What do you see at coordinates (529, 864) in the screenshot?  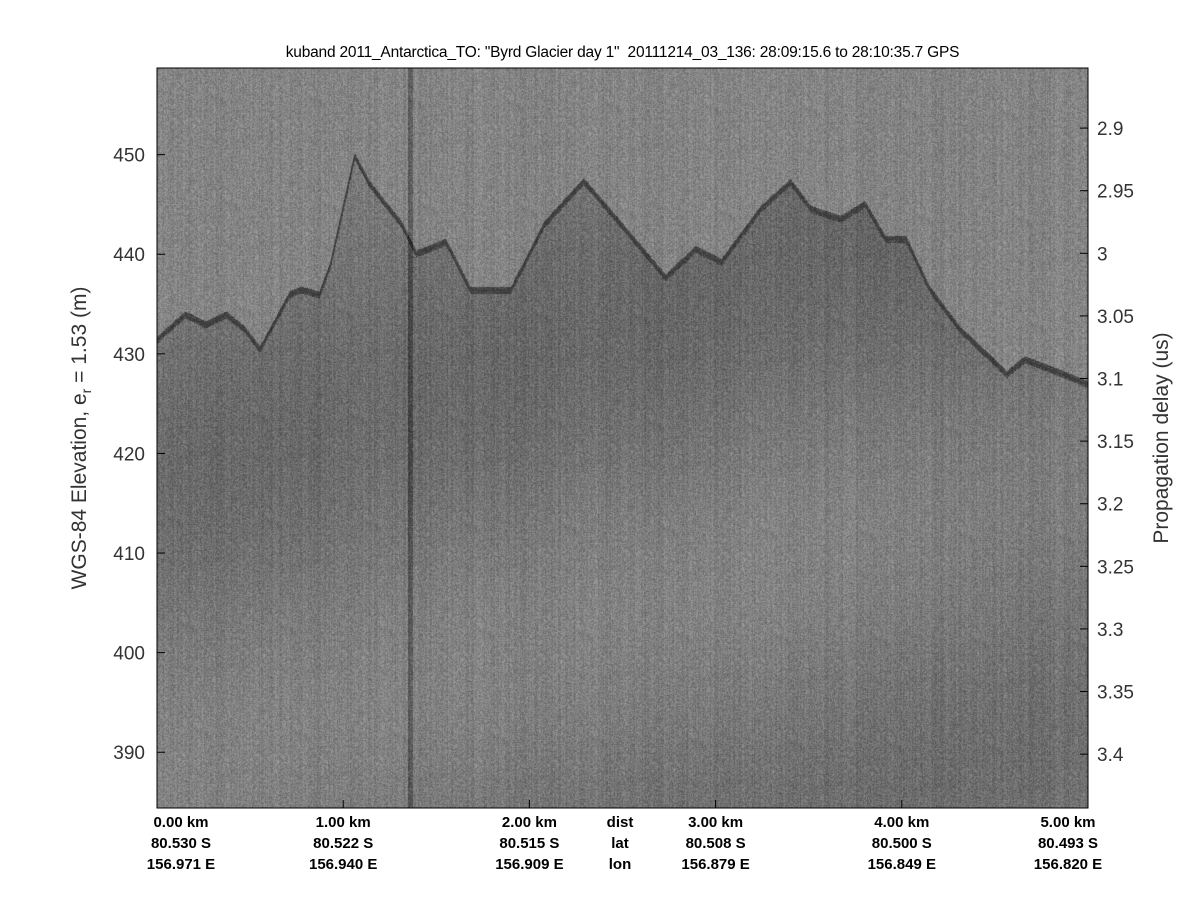 I see `x-lon-label: 156.909 E` at bounding box center [529, 864].